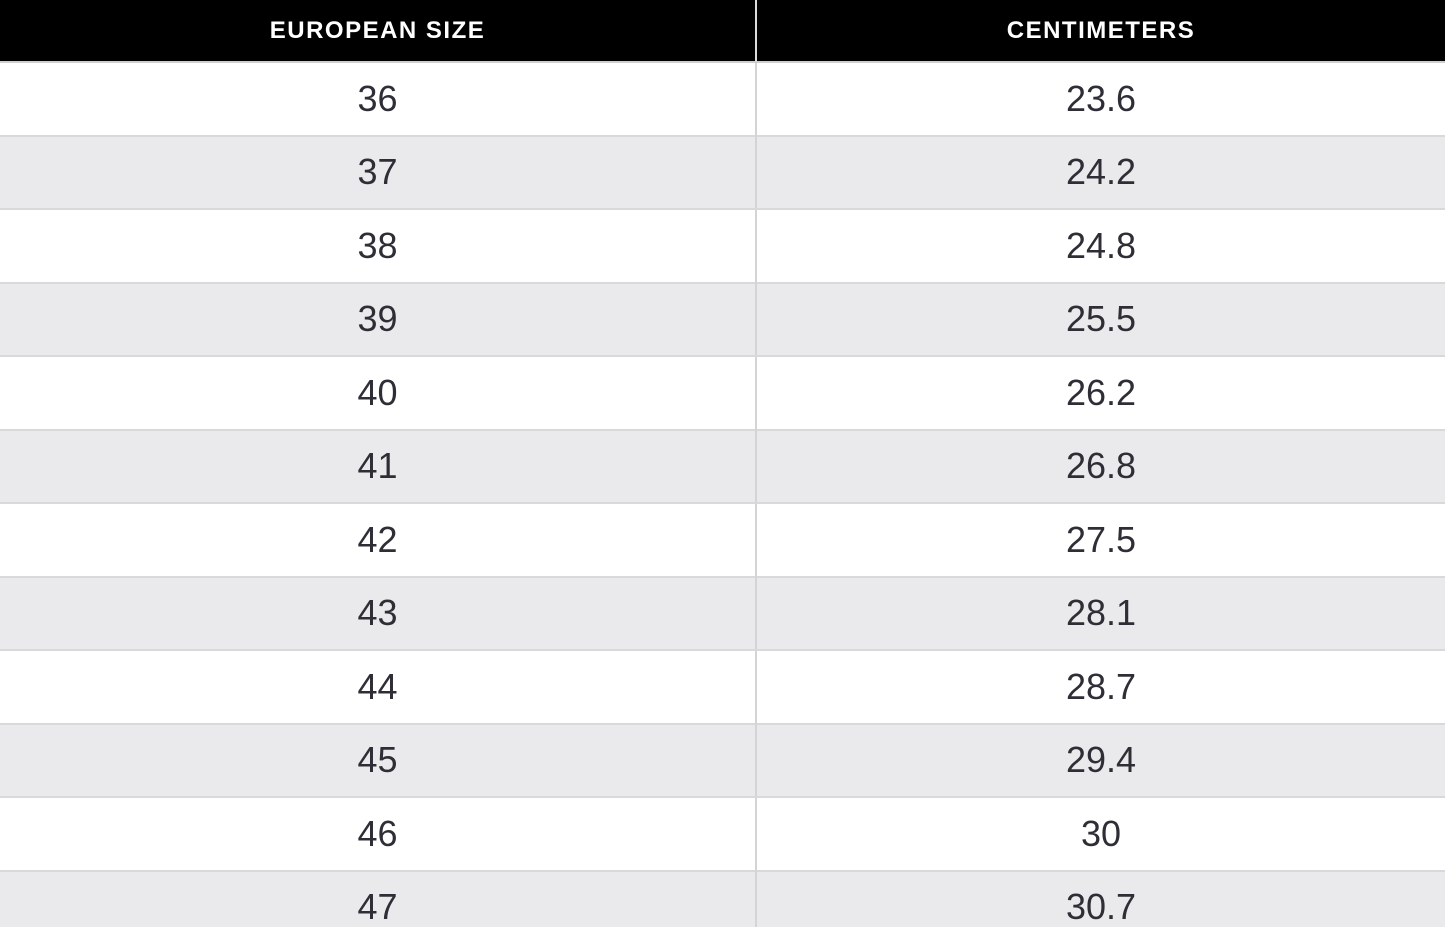 The height and width of the screenshot is (927, 1445). I want to click on cell-european-size: 44, so click(378, 687).